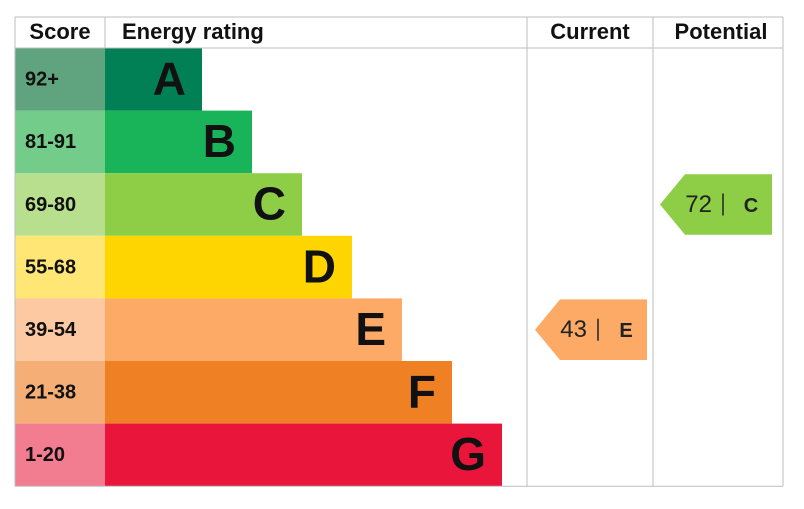  Describe the element at coordinates (50, 205) in the screenshot. I see `score-label: 69-80` at that location.